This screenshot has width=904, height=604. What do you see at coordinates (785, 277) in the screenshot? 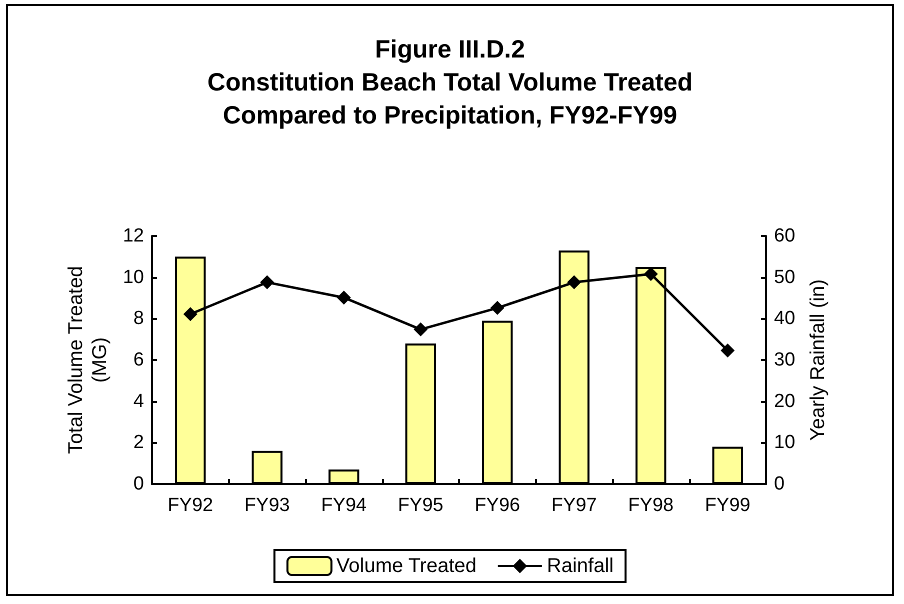
I see `y2-tick-label: 50` at bounding box center [785, 277].